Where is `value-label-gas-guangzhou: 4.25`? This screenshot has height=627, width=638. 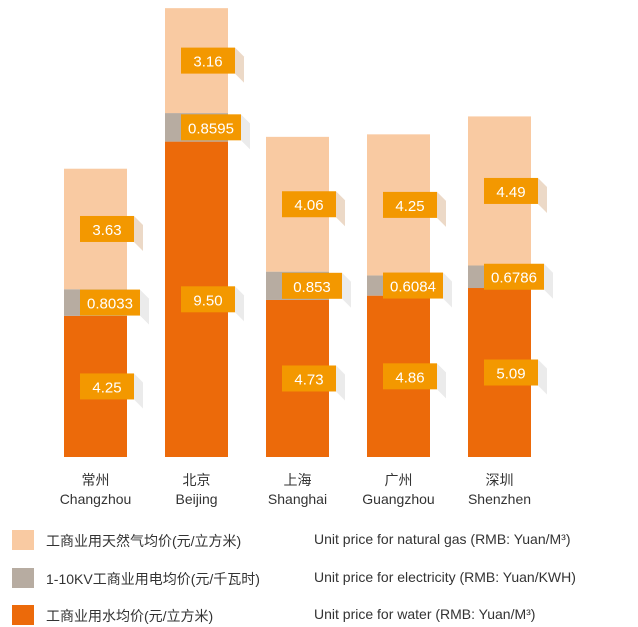 value-label-gas-guangzhou: 4.25 is located at coordinates (409, 206).